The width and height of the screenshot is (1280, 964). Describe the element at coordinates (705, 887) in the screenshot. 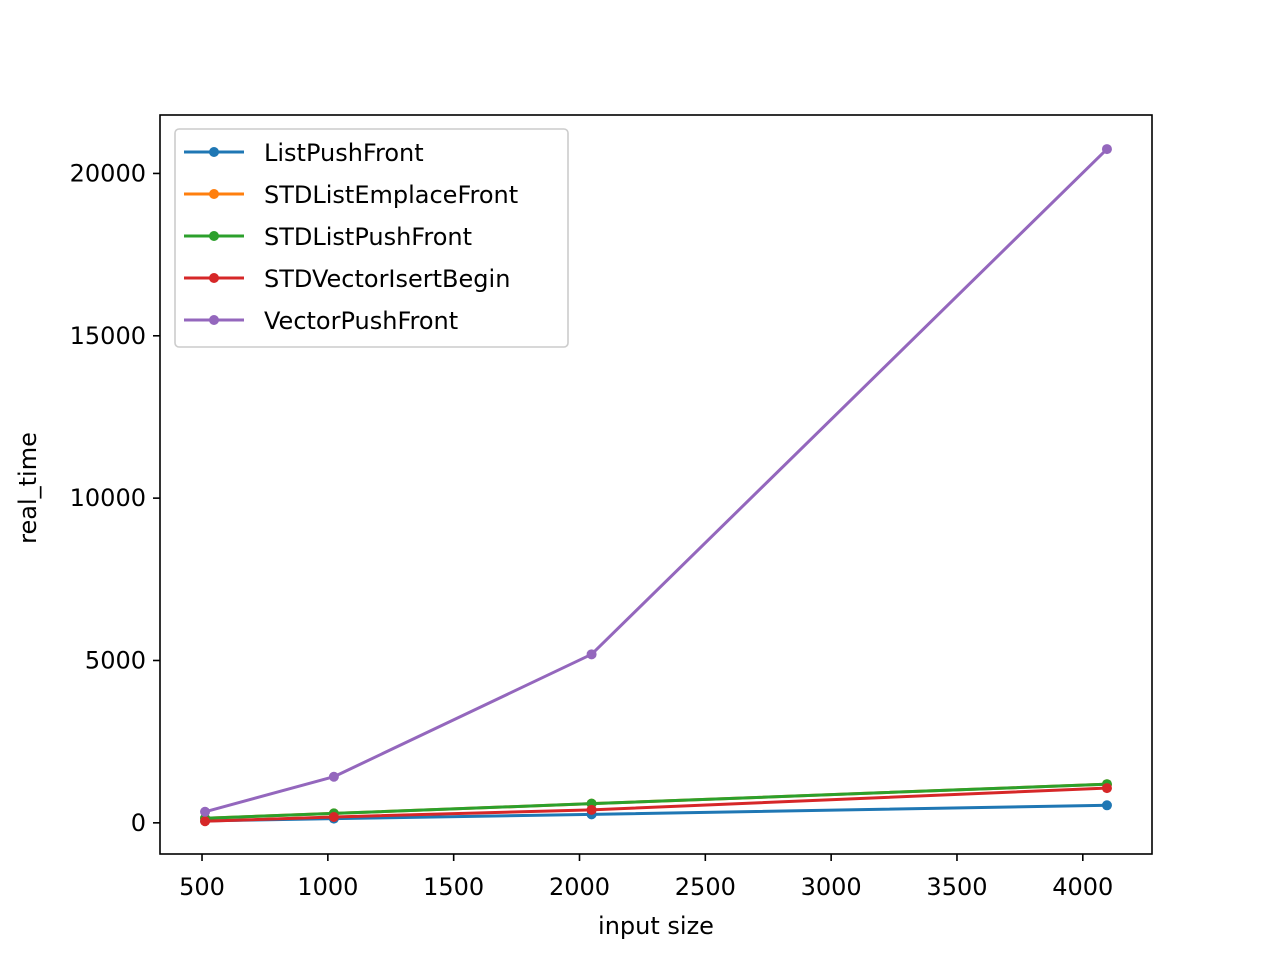

I see `x-tick-label: 2500` at that location.